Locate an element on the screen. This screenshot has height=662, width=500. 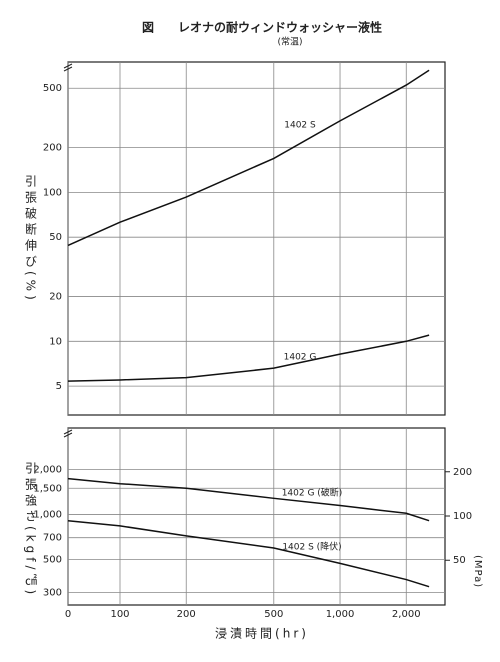
series-label: 1402 S (降伏) is located at coordinates (311, 547).